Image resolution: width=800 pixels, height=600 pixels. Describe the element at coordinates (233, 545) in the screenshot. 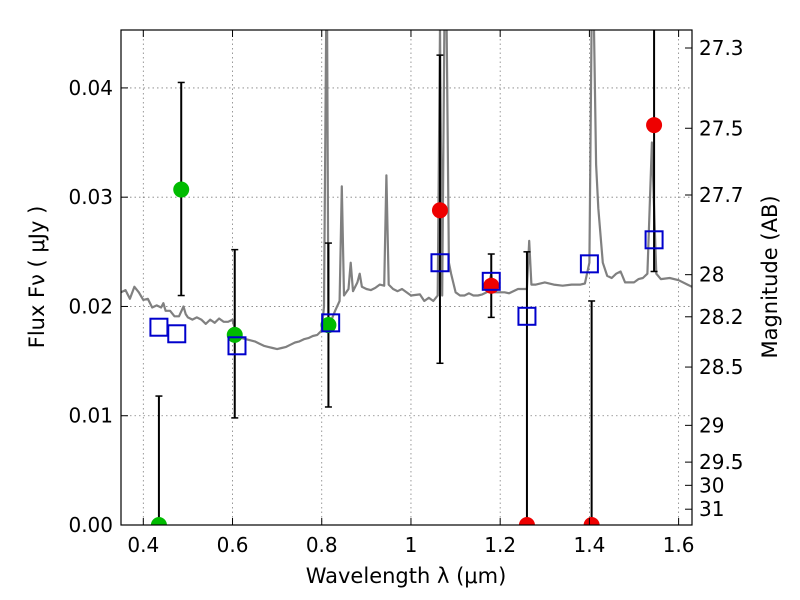

I see `x-tick-label-1: 0.6` at that location.